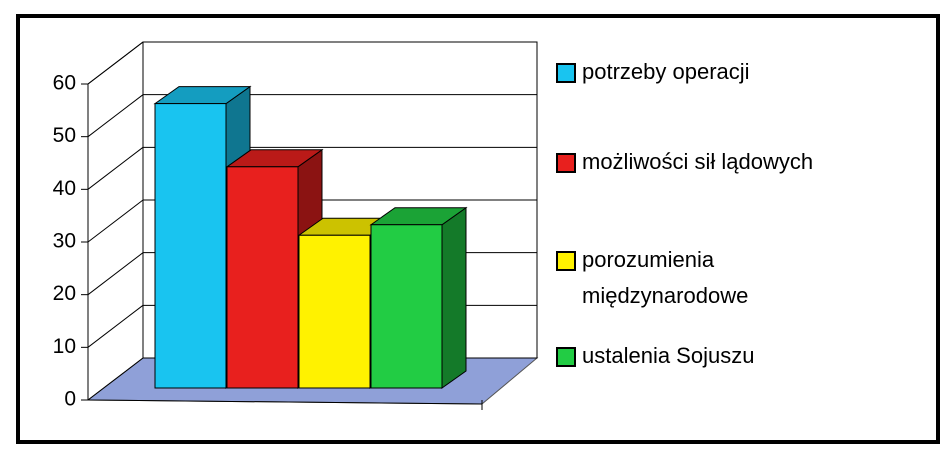 The image size is (952, 455). I want to click on legend-item: możliwości sił lądowych, so click(684, 162).